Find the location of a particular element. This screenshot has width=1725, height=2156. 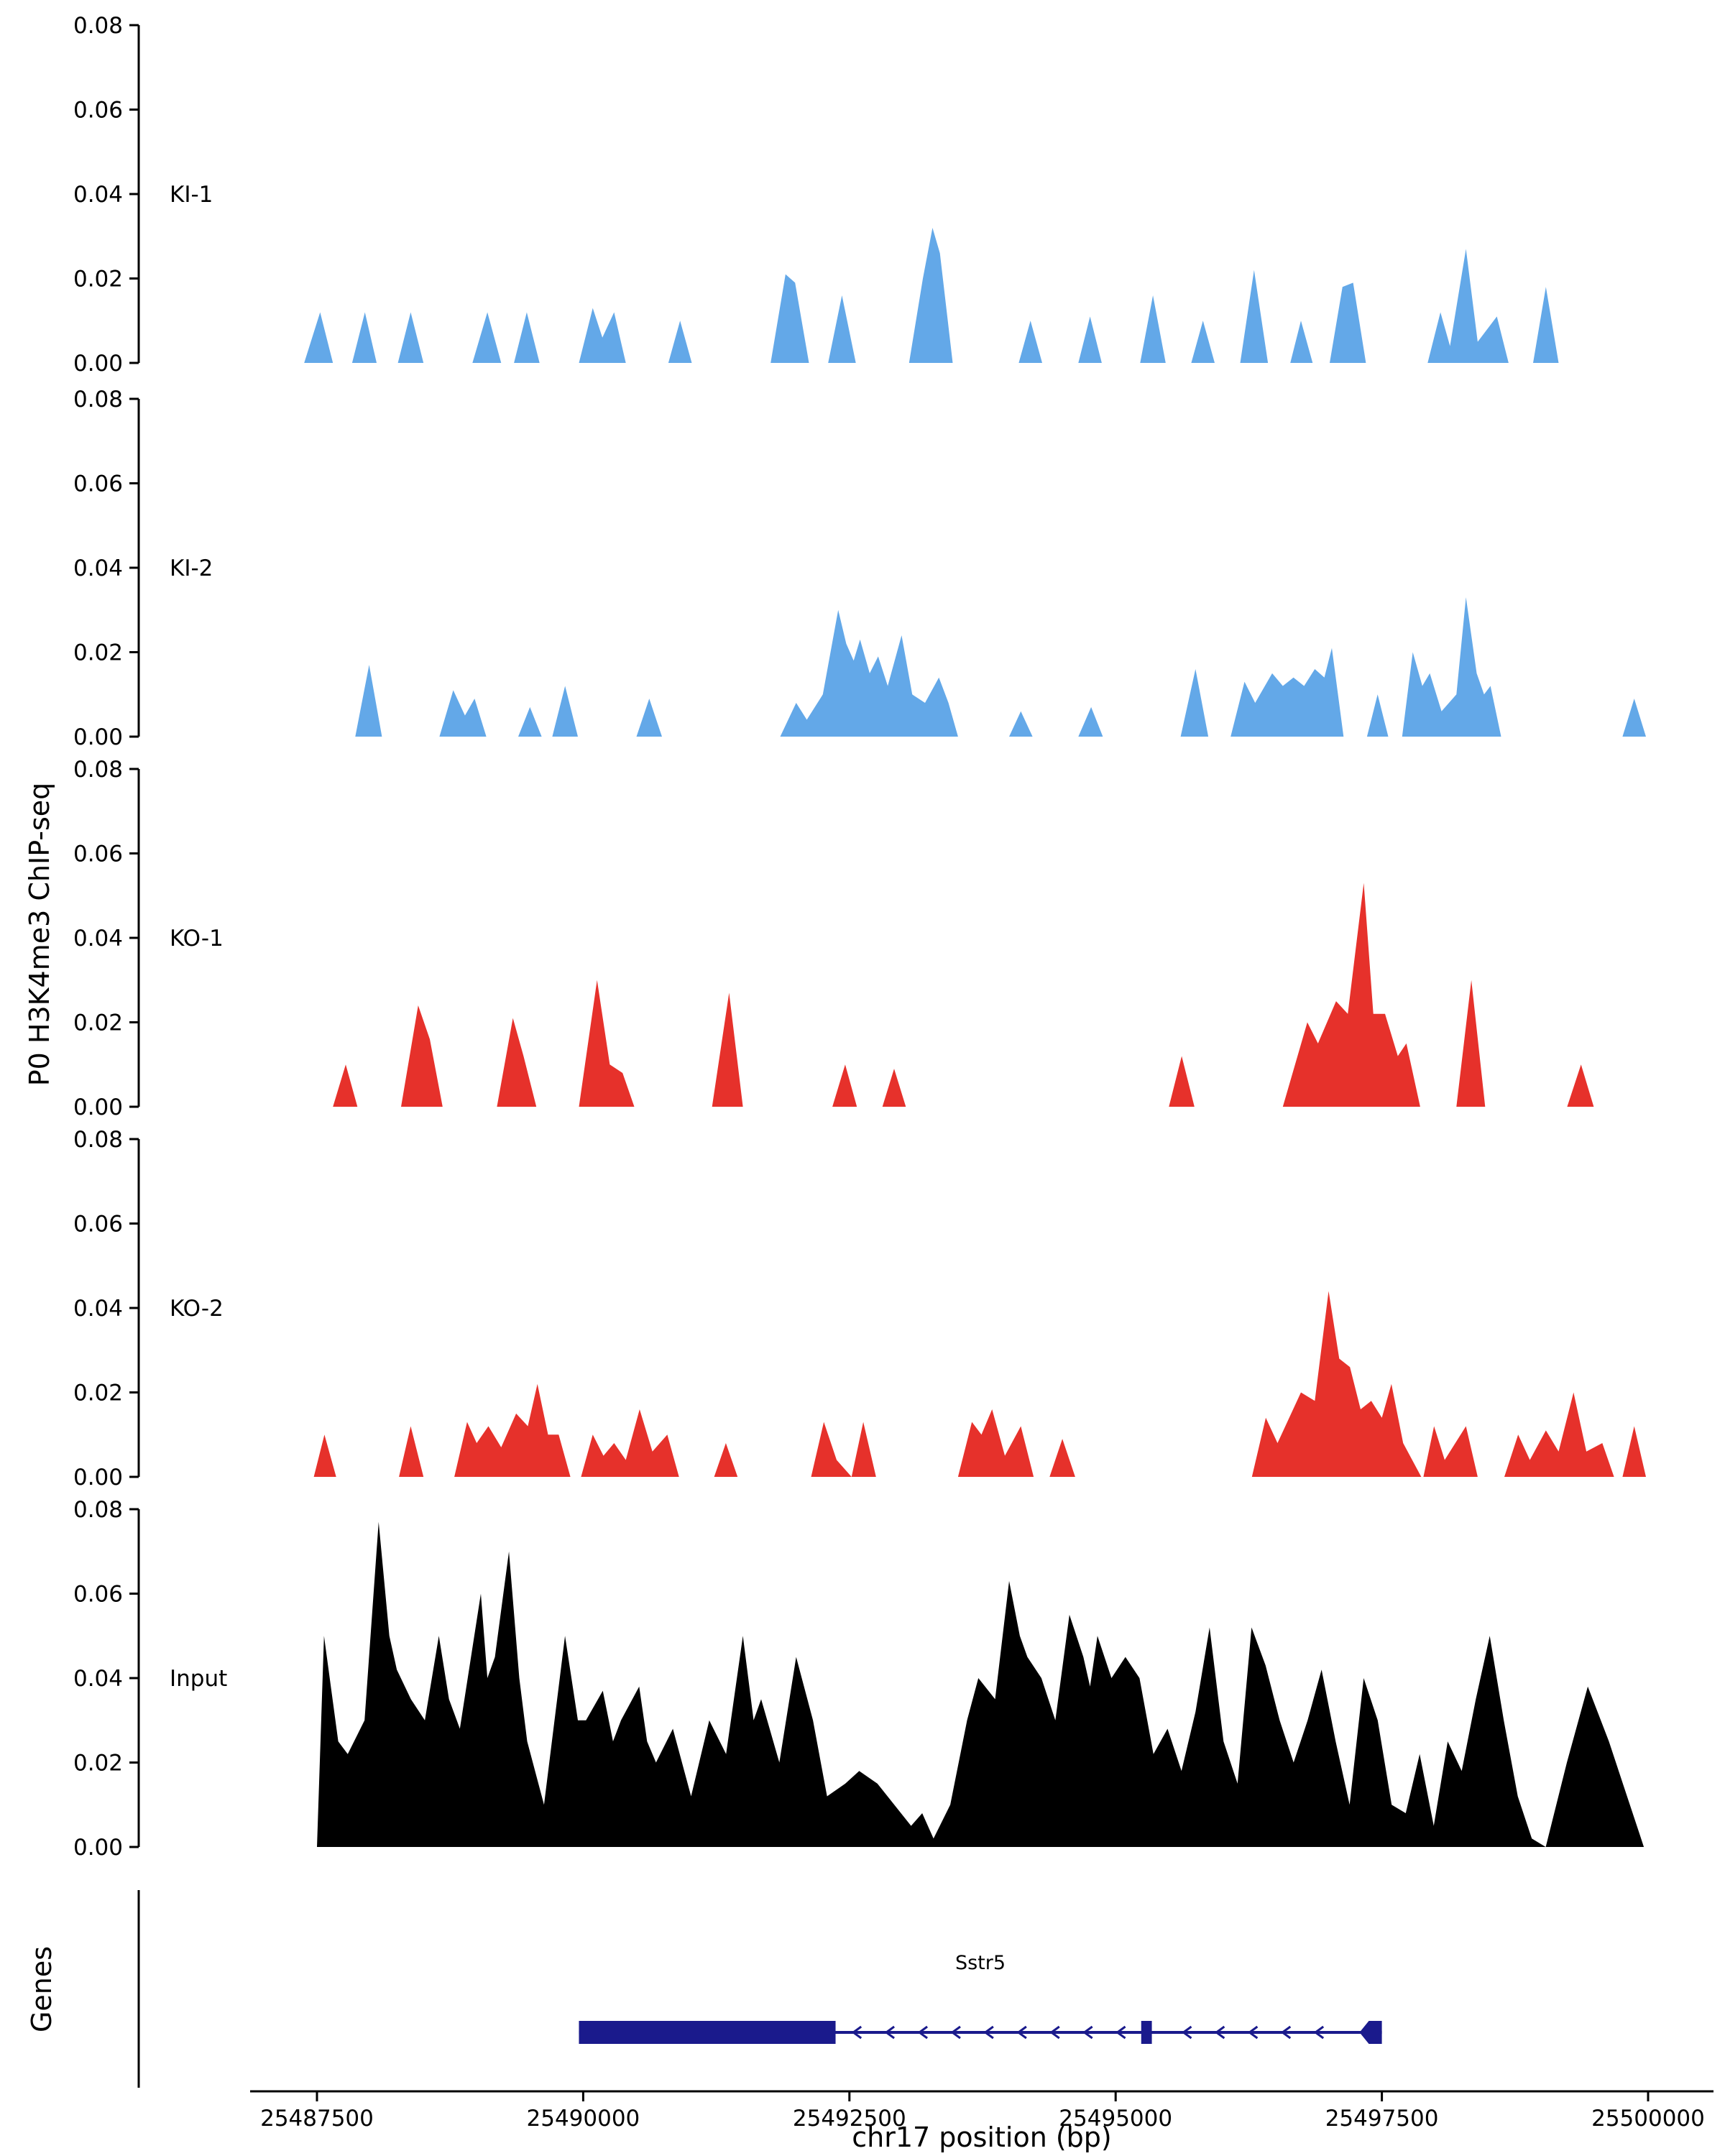

x-tick-label: 25495000 is located at coordinates (1115, 2119).